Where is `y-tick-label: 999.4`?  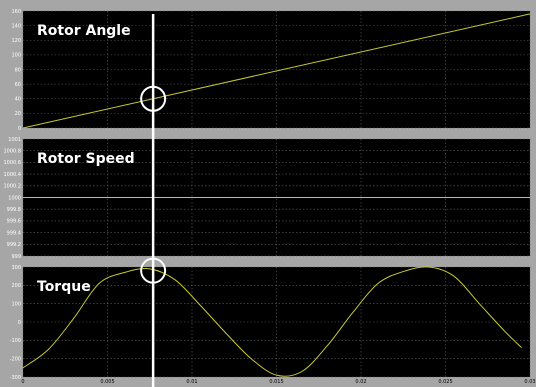
y-tick-label: 999.4 is located at coordinates (14, 233).